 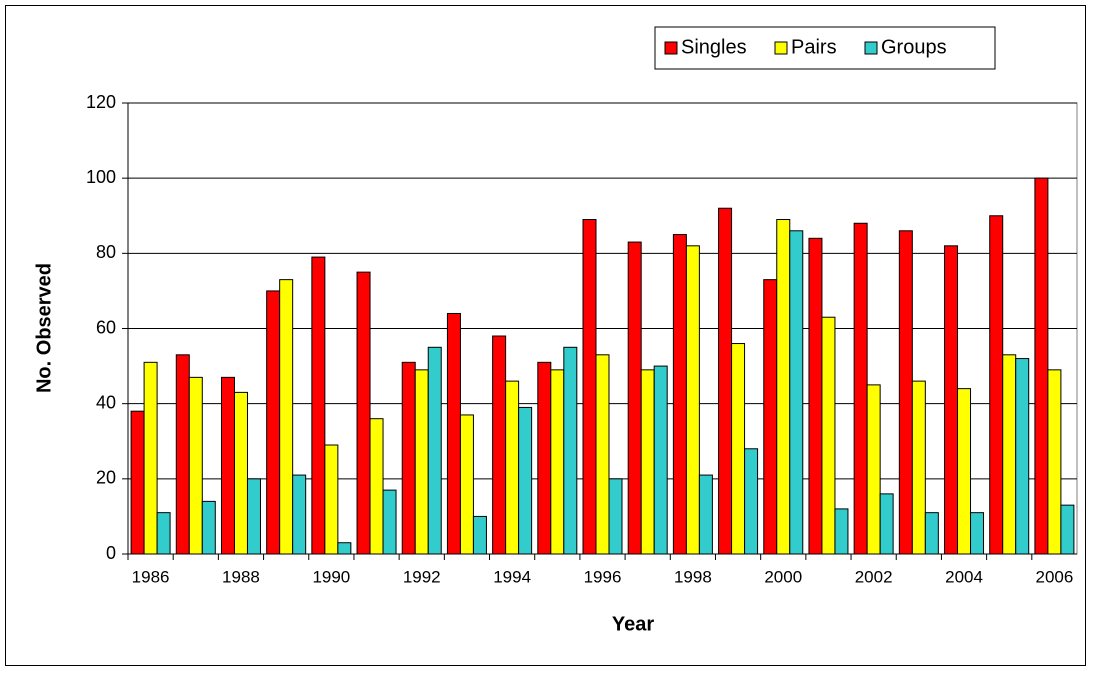 I want to click on y-tick-label: 100, so click(x=101, y=177).